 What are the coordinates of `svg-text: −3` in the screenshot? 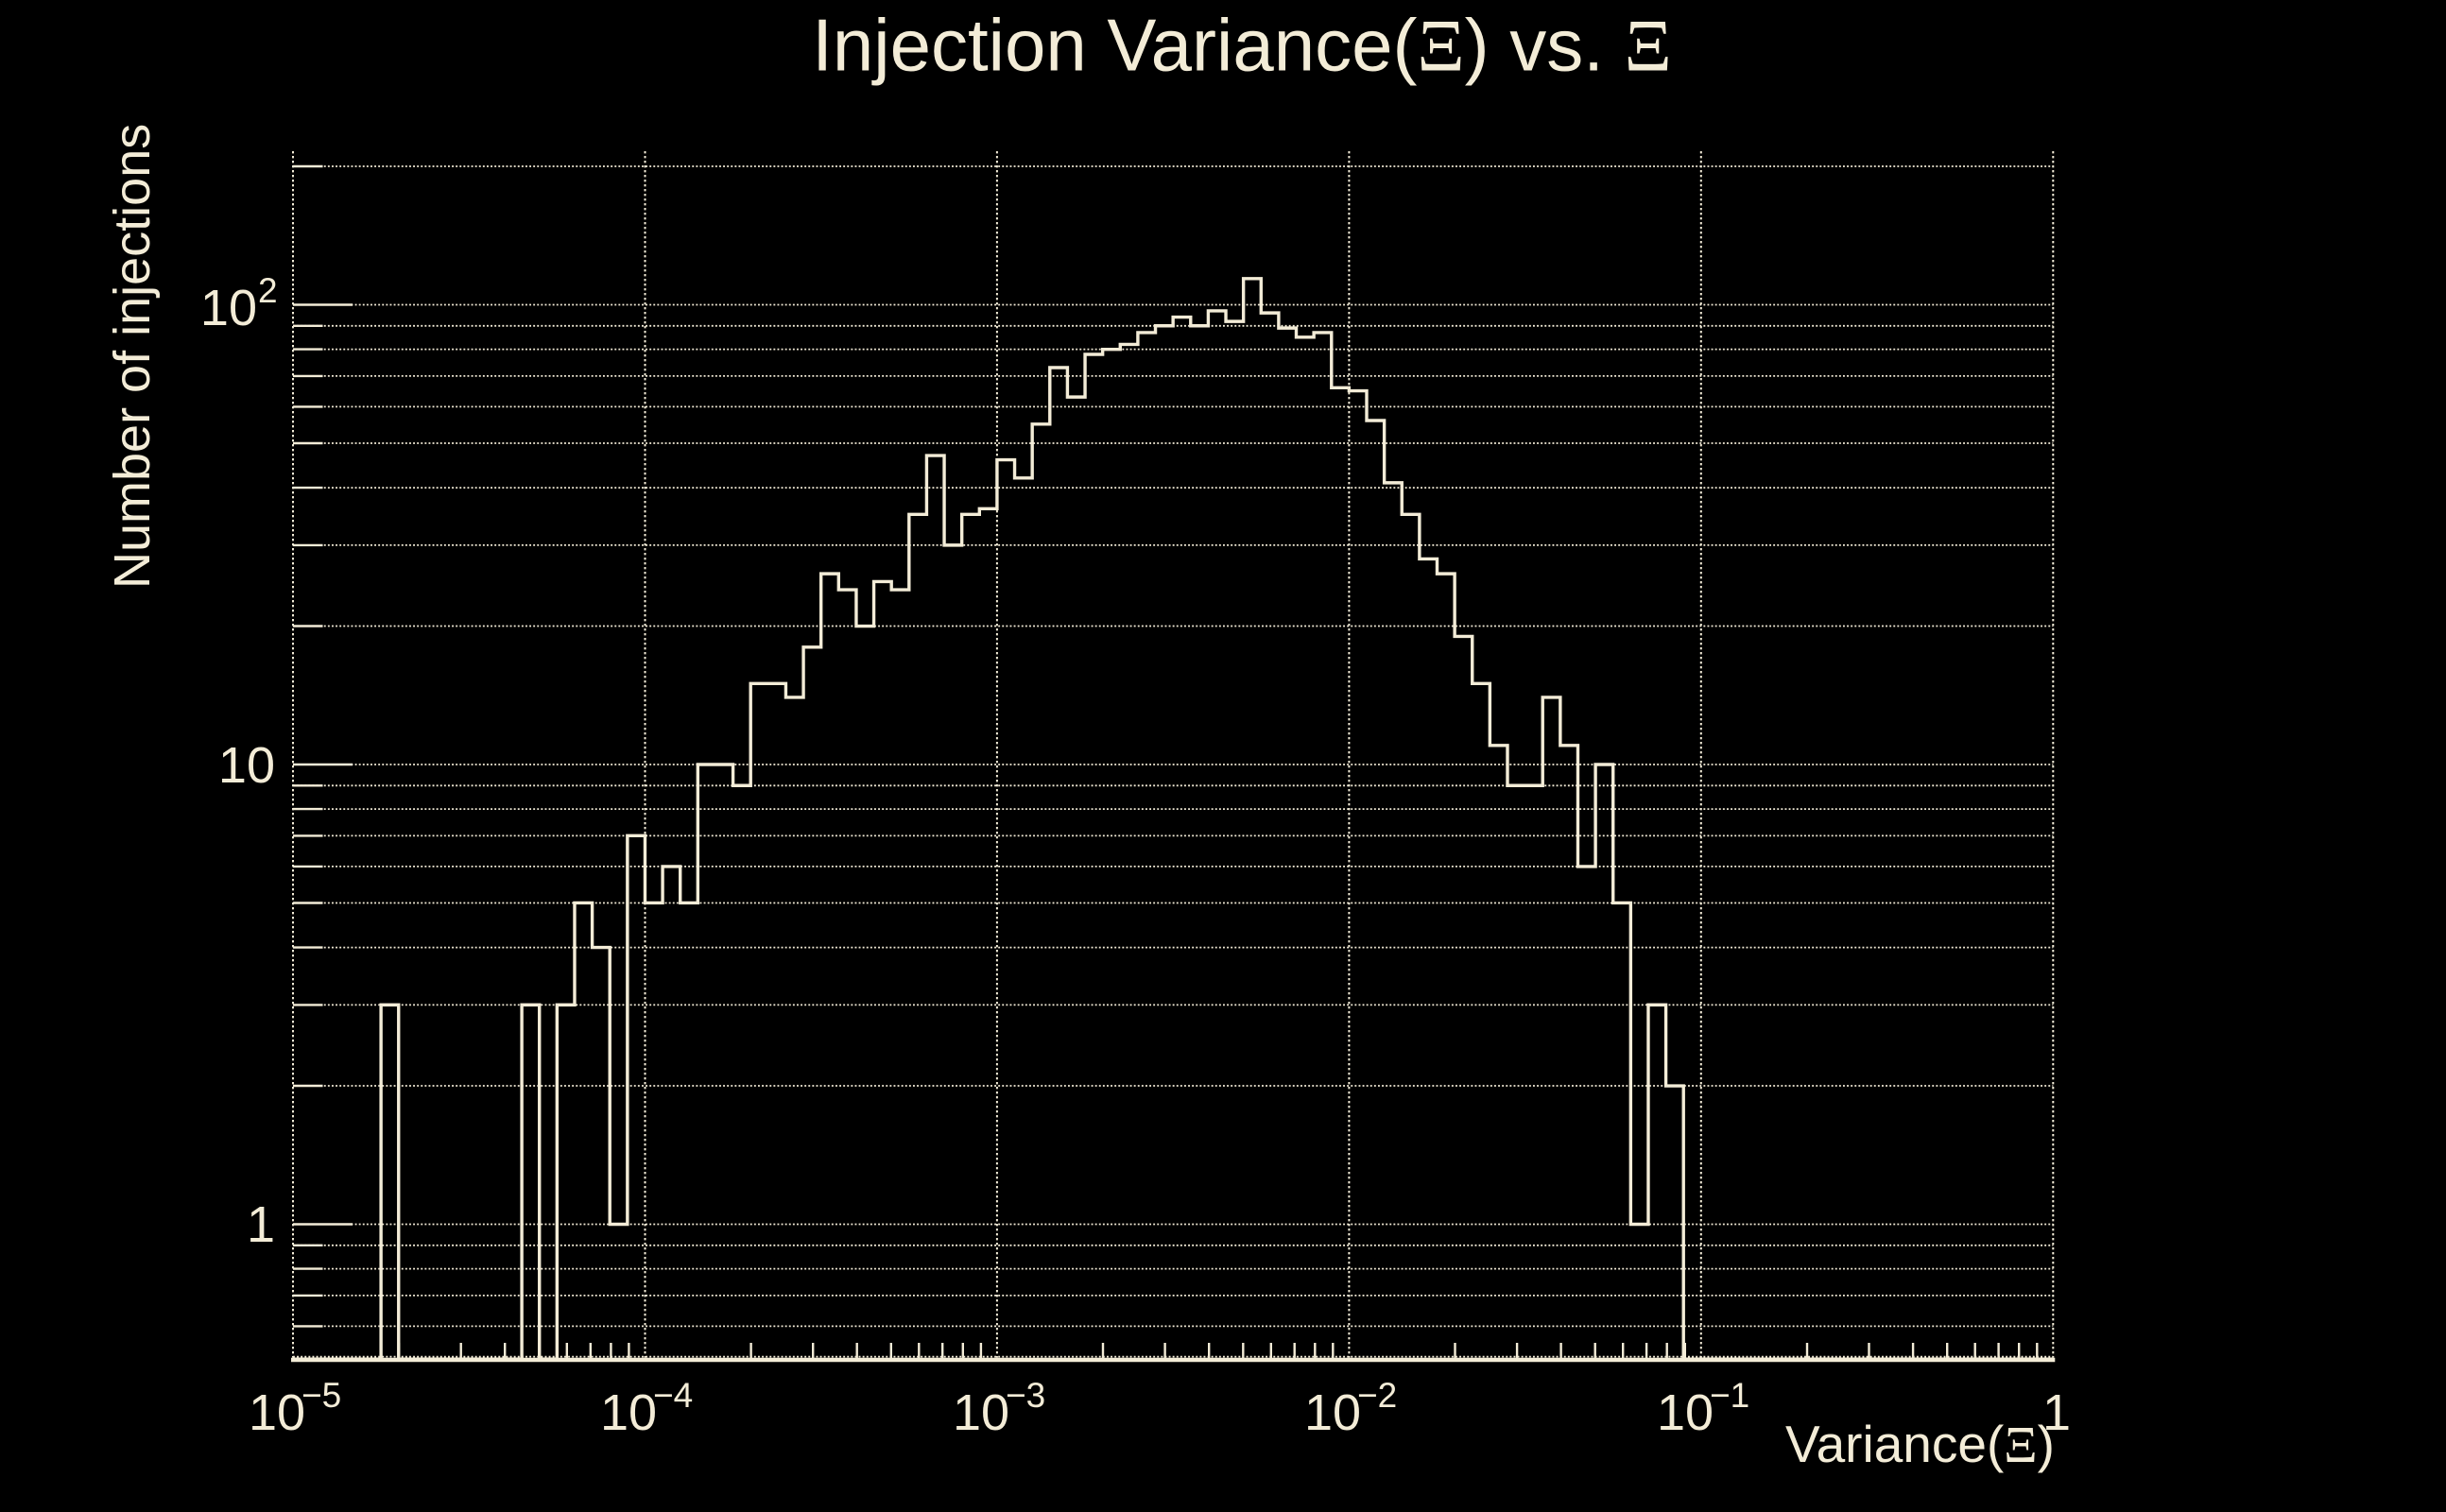 It's located at (1025, 1395).